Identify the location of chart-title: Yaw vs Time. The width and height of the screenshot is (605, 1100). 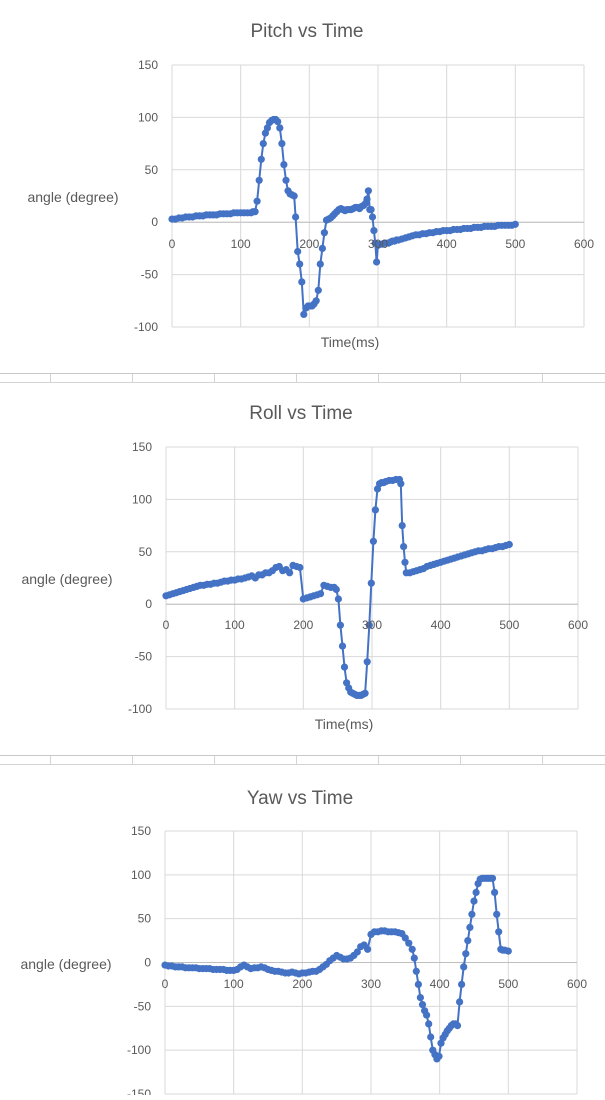
(300, 798).